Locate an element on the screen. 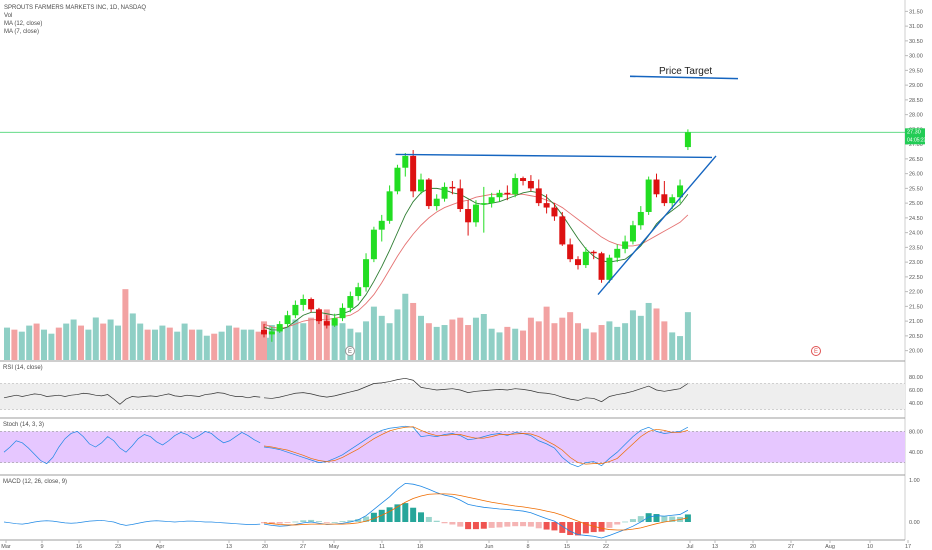 Image resolution: width=932 pixels, height=550 pixels. stoch-band is located at coordinates (452, 447).